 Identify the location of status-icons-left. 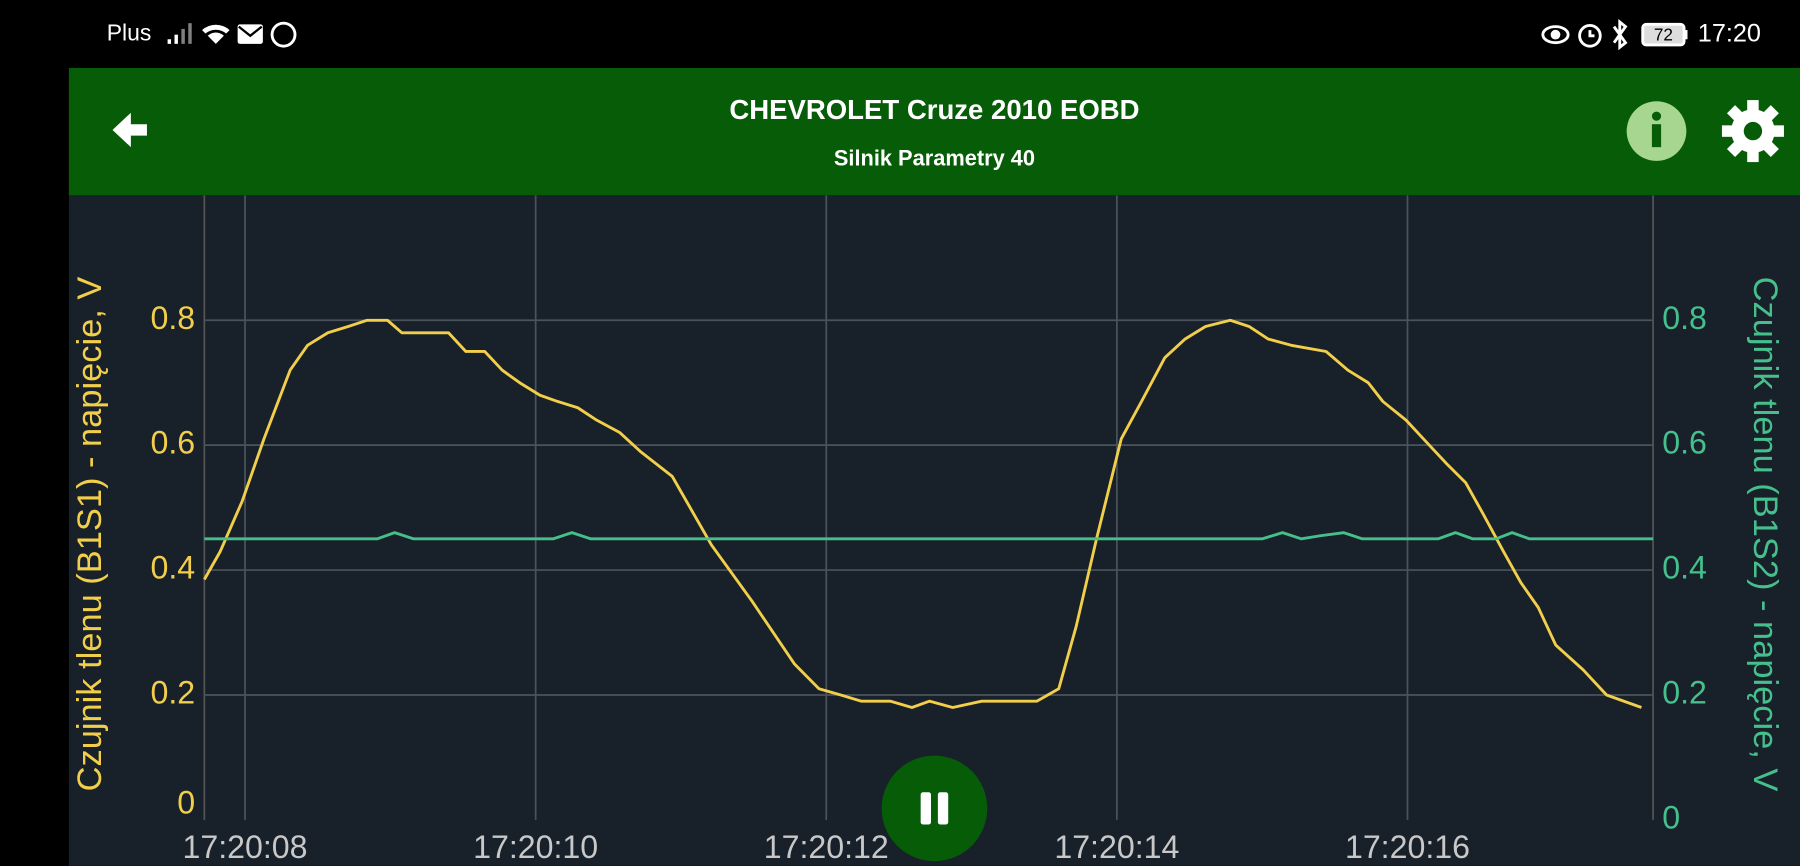
(232, 34).